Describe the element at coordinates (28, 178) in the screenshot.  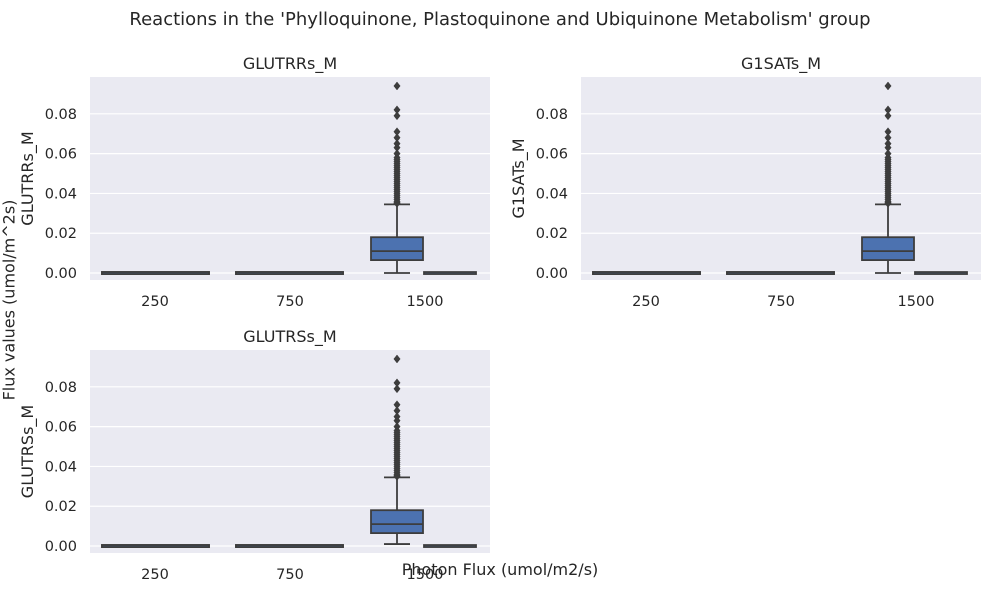
I see `panel-ylabel: GLUTRRs_M` at that location.